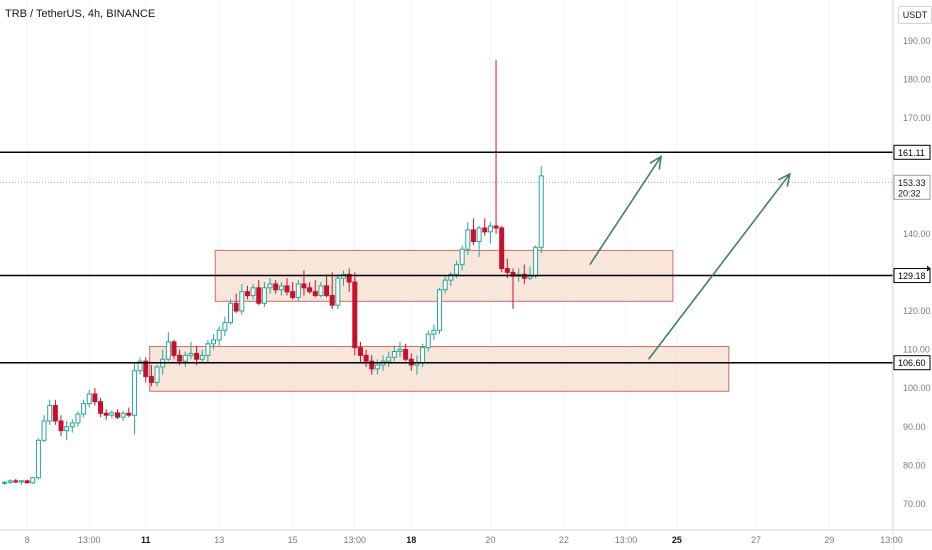  Describe the element at coordinates (912, 152) in the screenshot. I see `level-price-tag` at that location.